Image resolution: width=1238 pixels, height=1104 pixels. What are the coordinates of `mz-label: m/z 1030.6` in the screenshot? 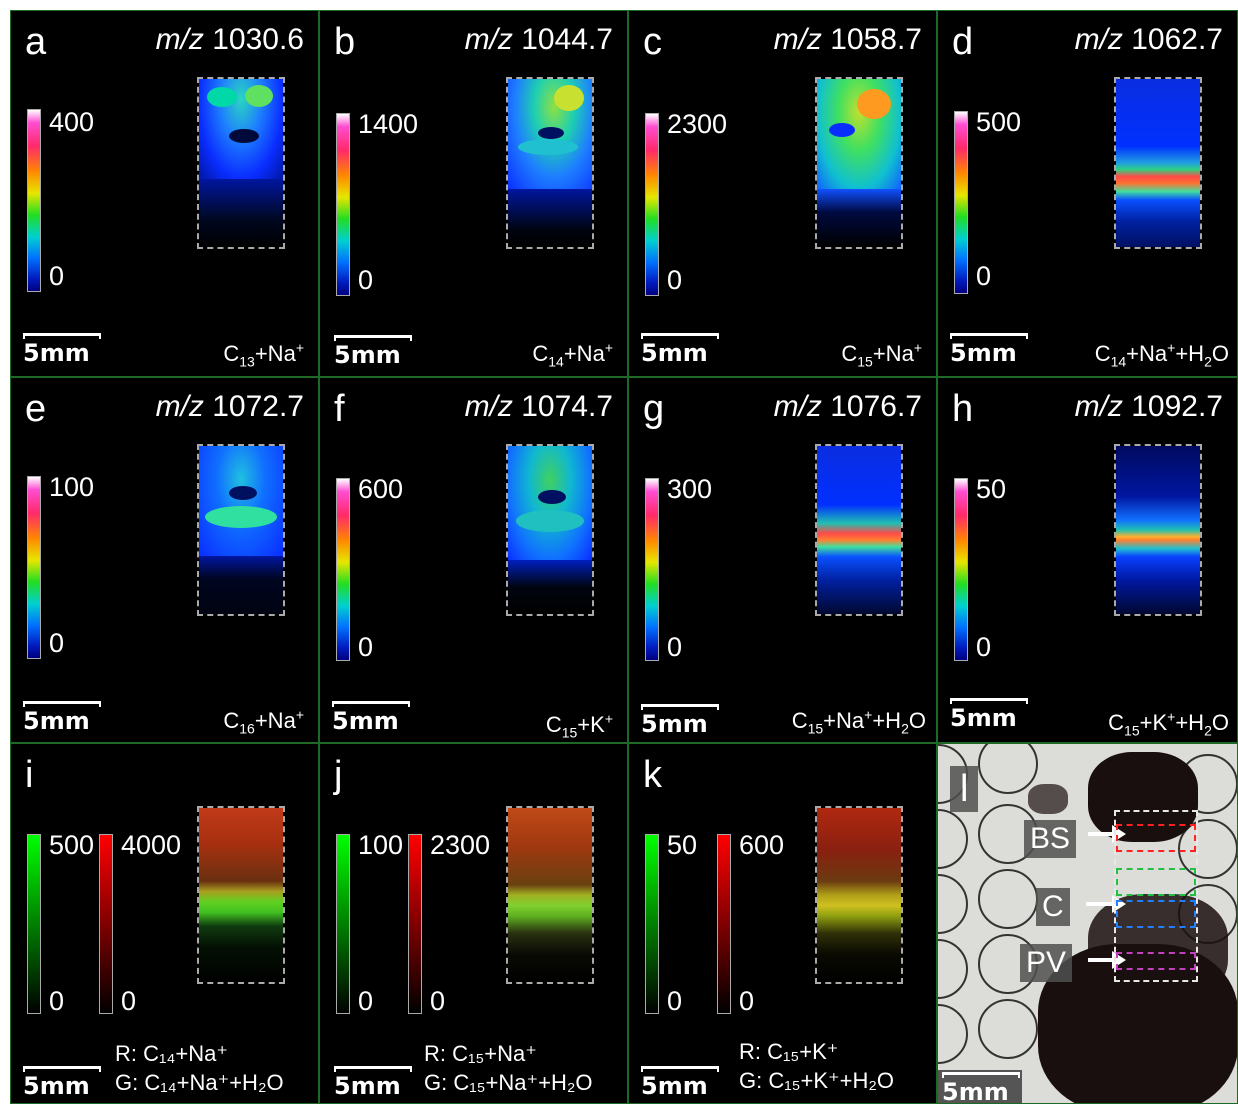 It's located at (229, 39).